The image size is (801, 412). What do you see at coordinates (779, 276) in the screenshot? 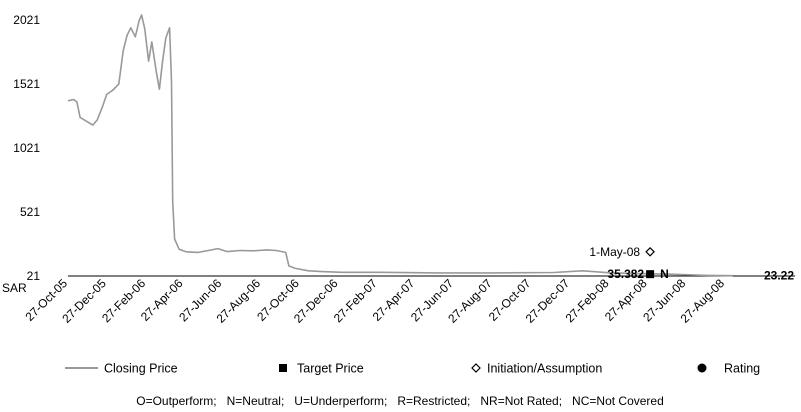
I see `last-price-label: 23.22` at bounding box center [779, 276].